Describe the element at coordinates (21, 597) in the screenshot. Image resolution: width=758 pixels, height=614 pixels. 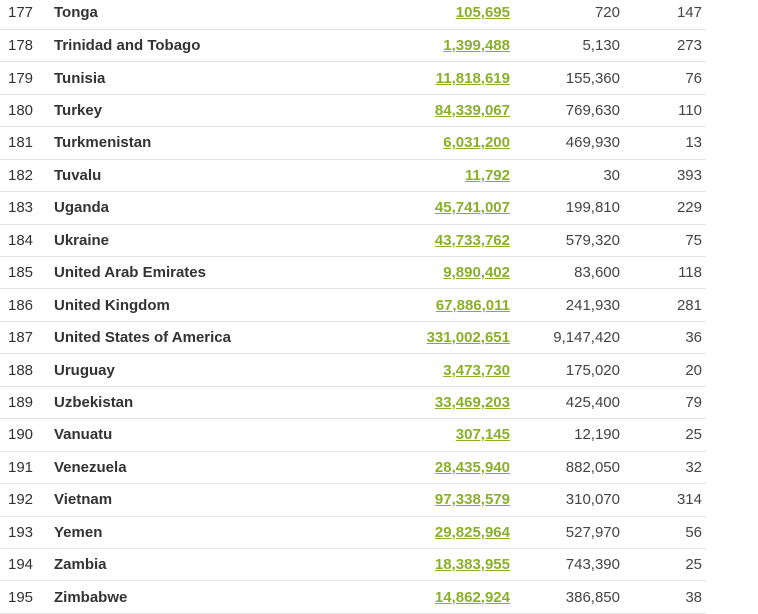
I see `rank-cell: 195` at that location.